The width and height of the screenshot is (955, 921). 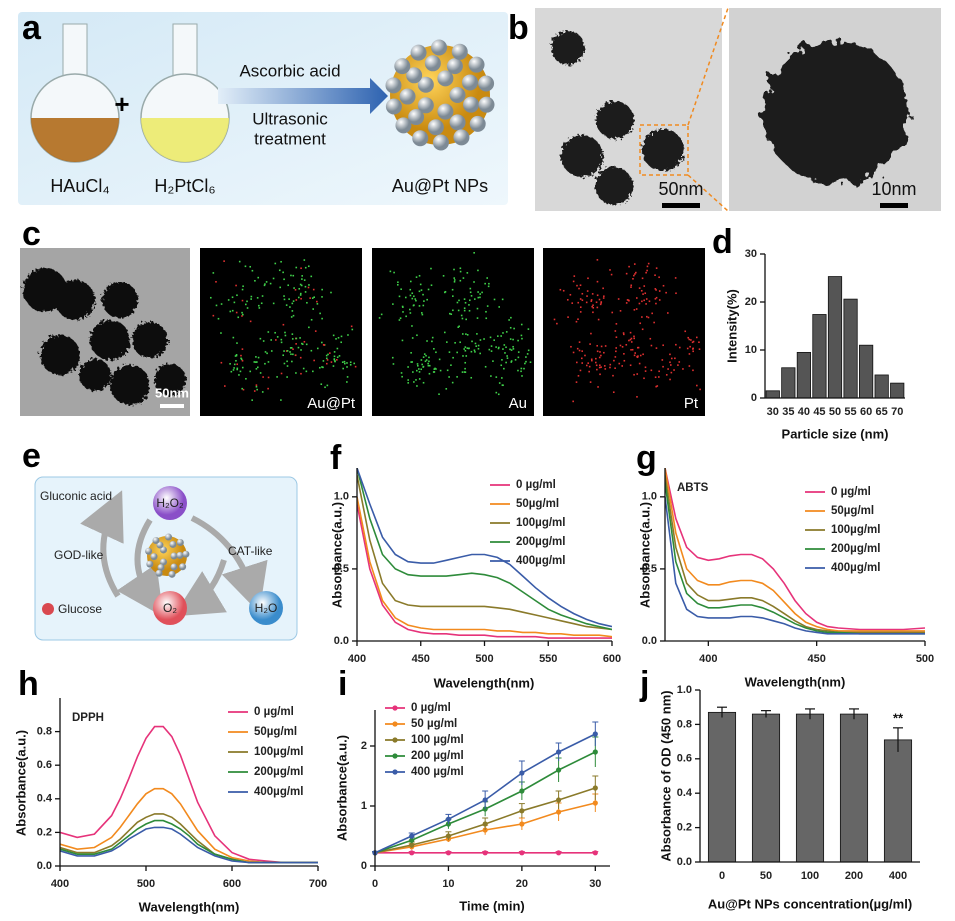 I want to click on legend-label: 200µg/ml, so click(x=540, y=542).